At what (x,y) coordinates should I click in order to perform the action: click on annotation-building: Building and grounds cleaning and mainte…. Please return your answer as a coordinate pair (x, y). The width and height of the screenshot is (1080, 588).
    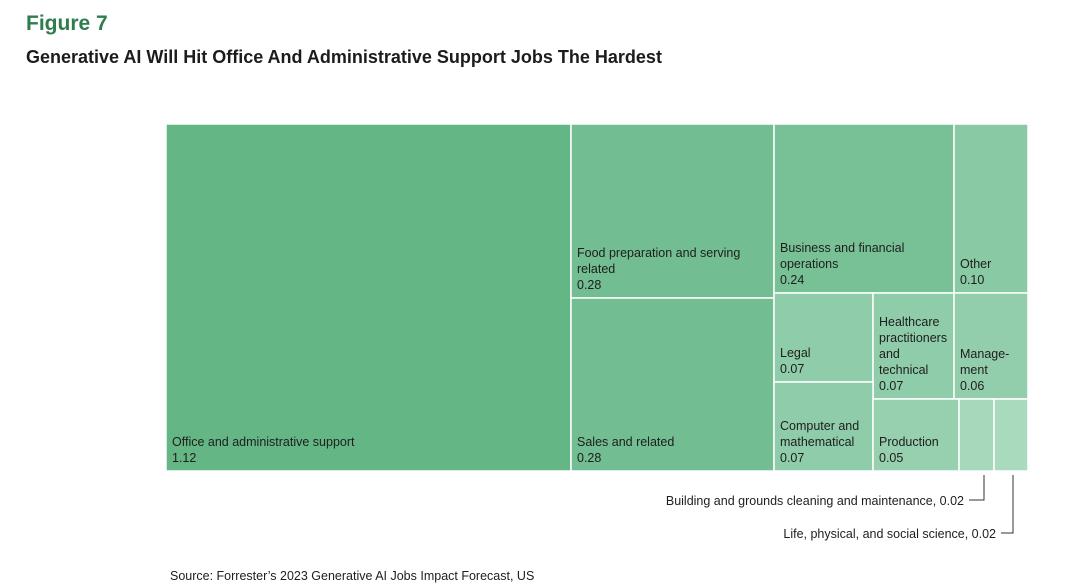
    Looking at the image, I should click on (825, 491).